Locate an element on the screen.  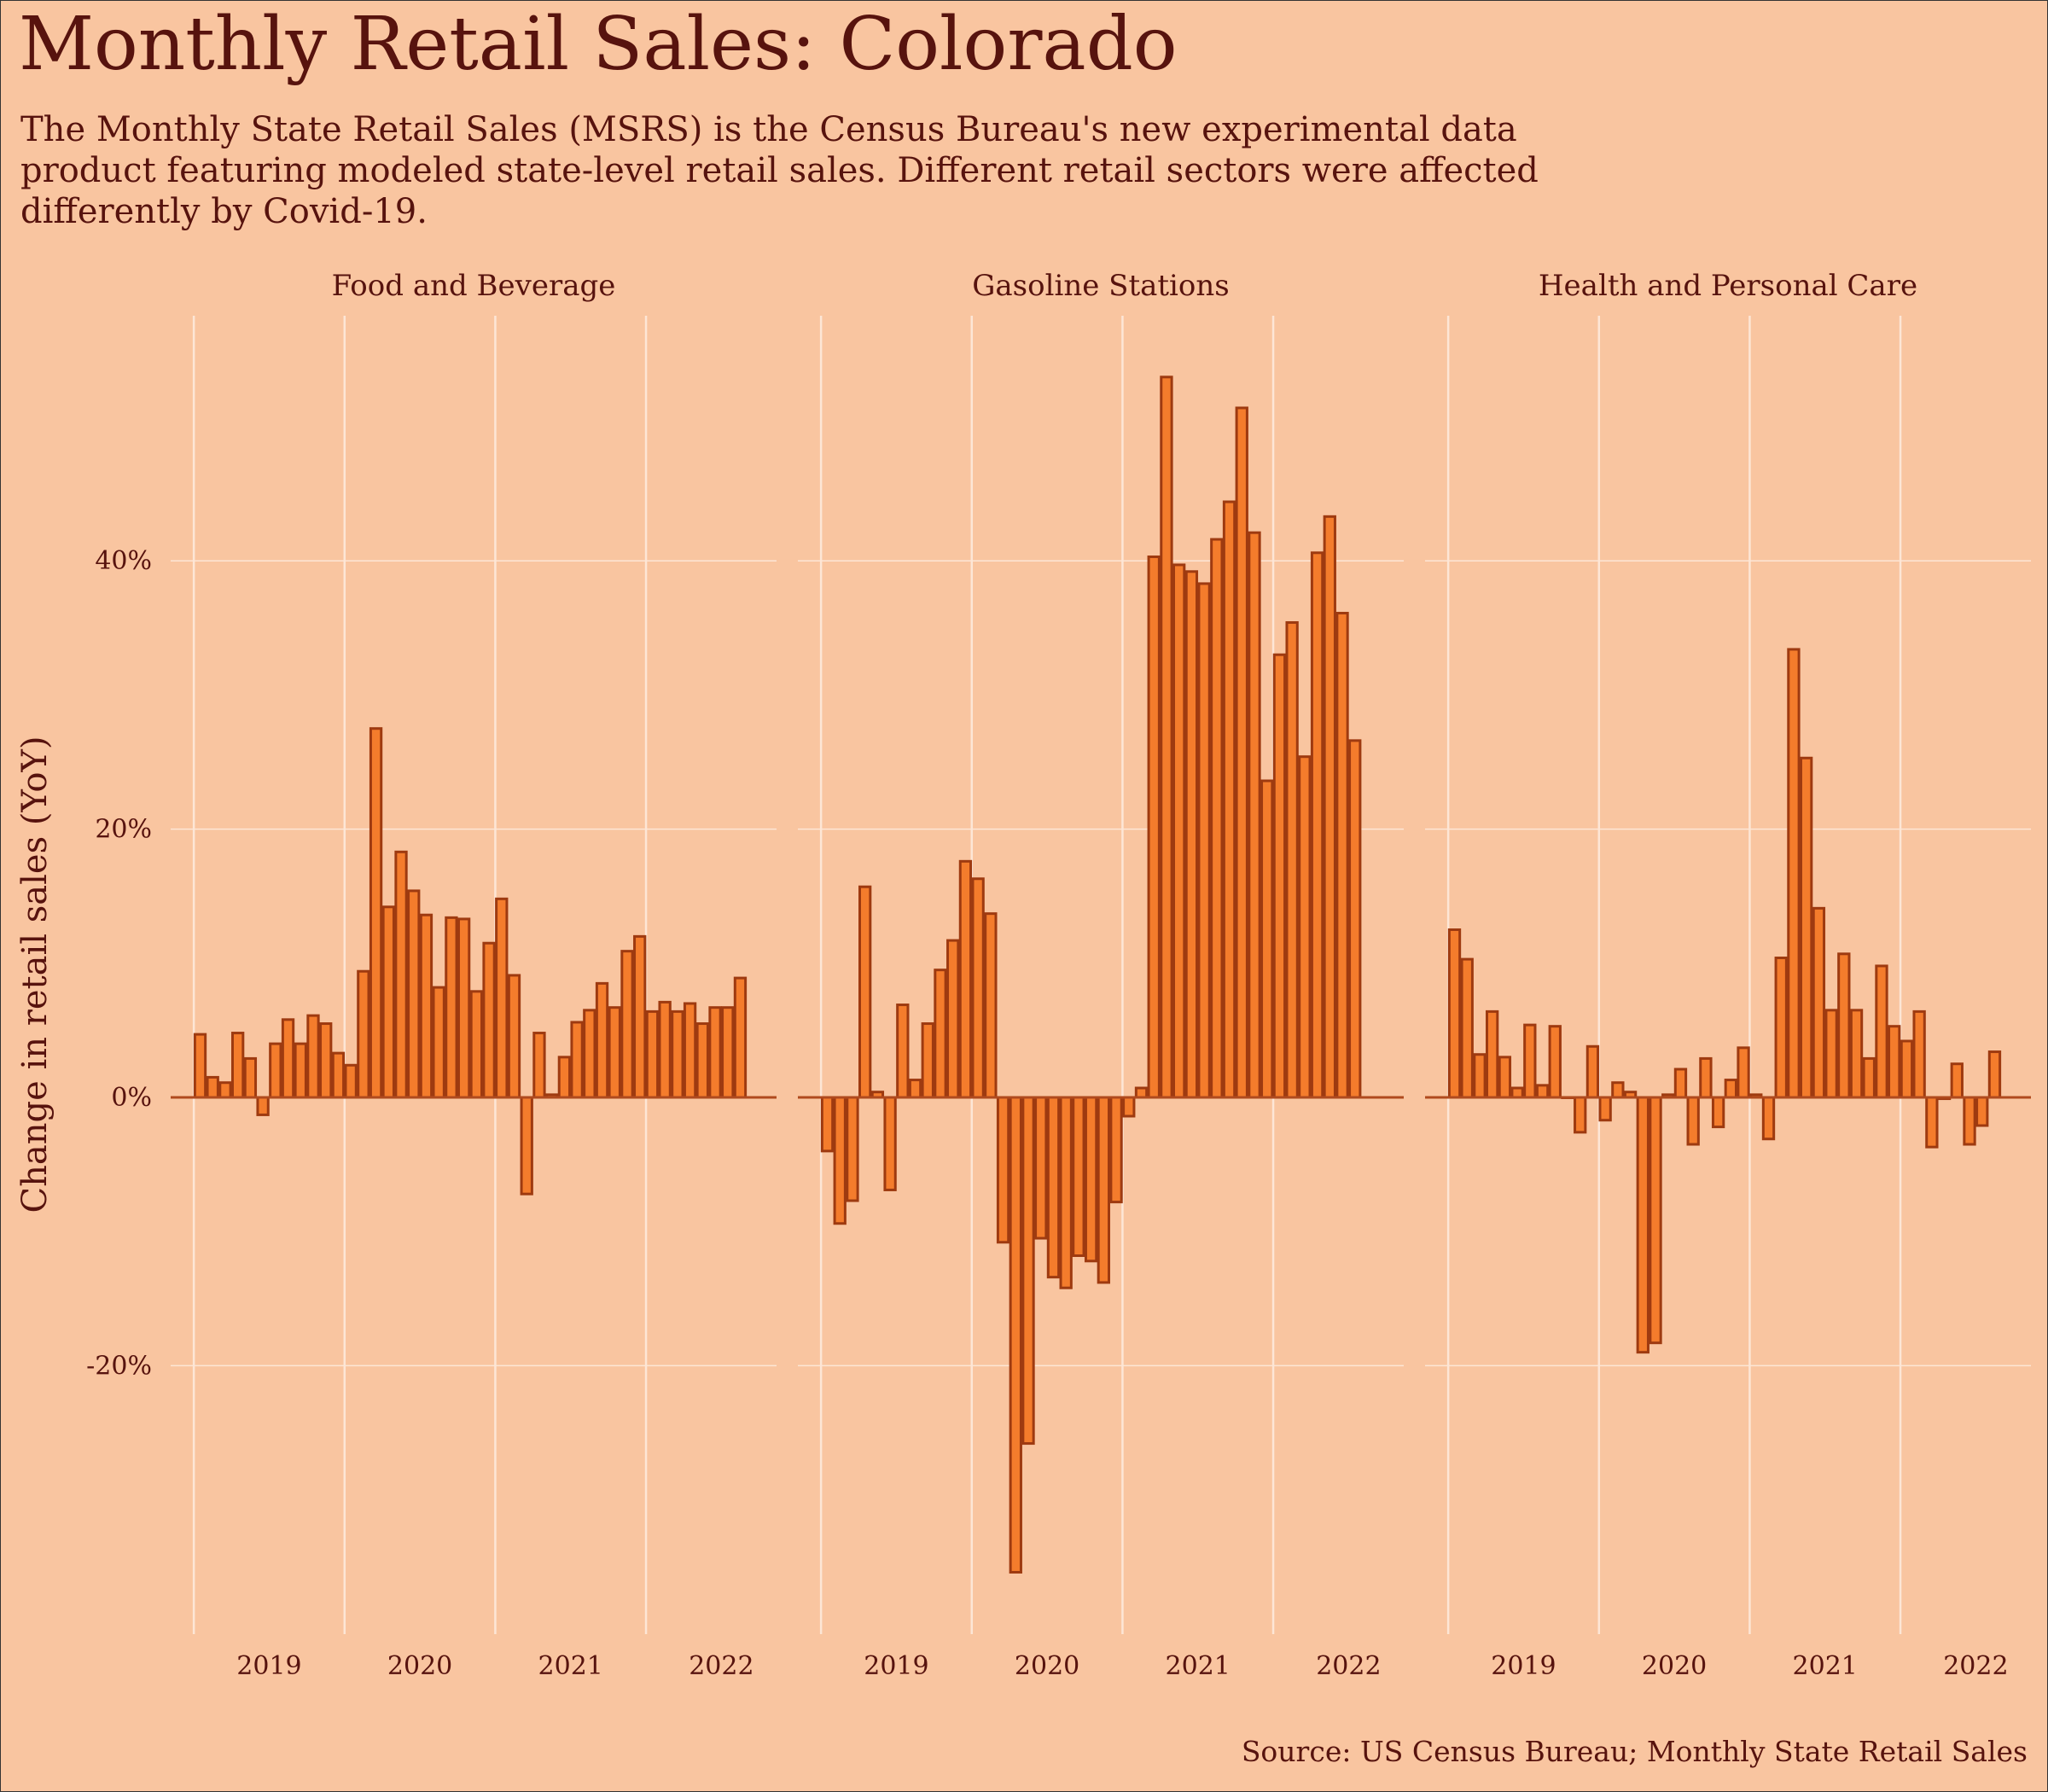
y-tick-label: -20% is located at coordinates (119, 1366).